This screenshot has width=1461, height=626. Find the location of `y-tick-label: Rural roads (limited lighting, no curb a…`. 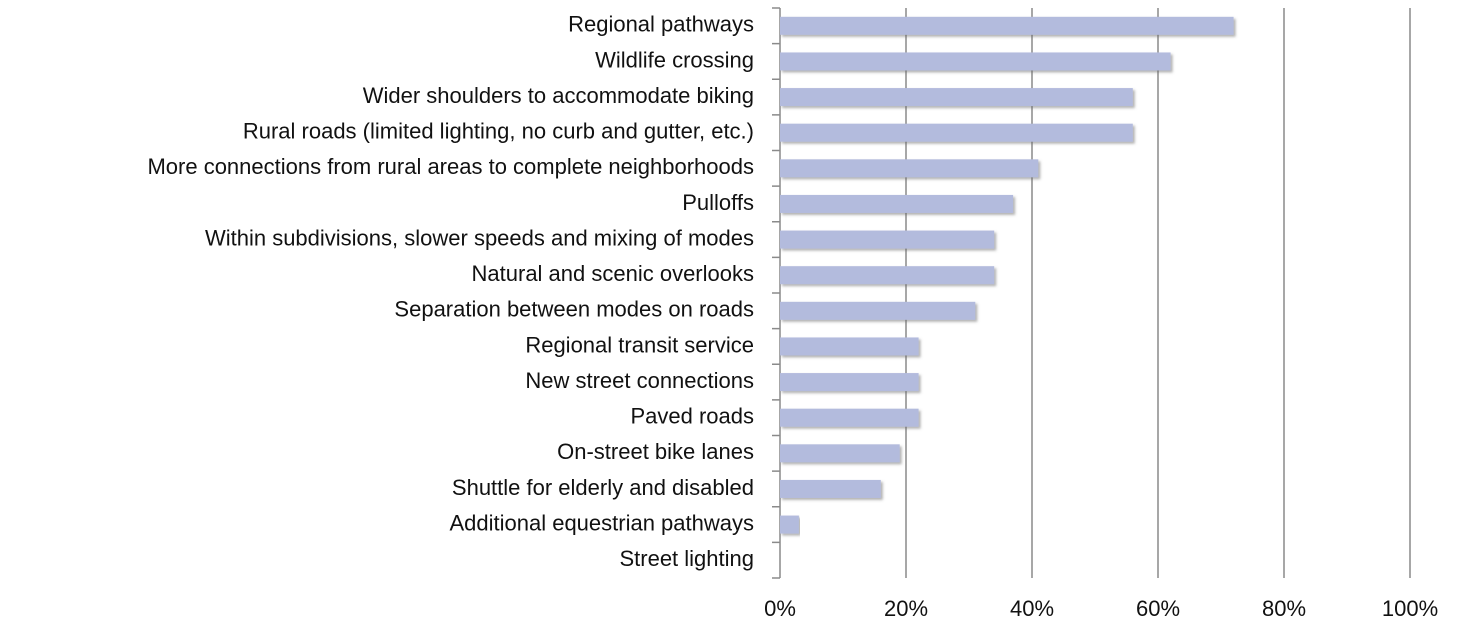

y-tick-label: Rural roads (limited lighting, no curb a… is located at coordinates (498, 131).